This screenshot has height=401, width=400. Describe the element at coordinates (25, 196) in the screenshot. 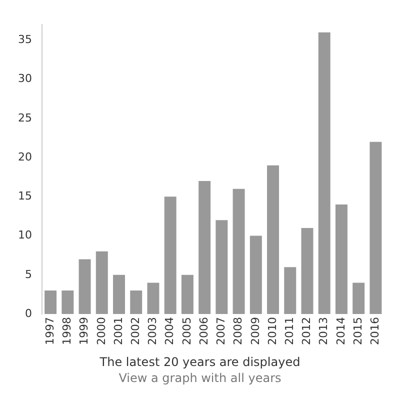

I see `y-tick-label: 15` at that location.